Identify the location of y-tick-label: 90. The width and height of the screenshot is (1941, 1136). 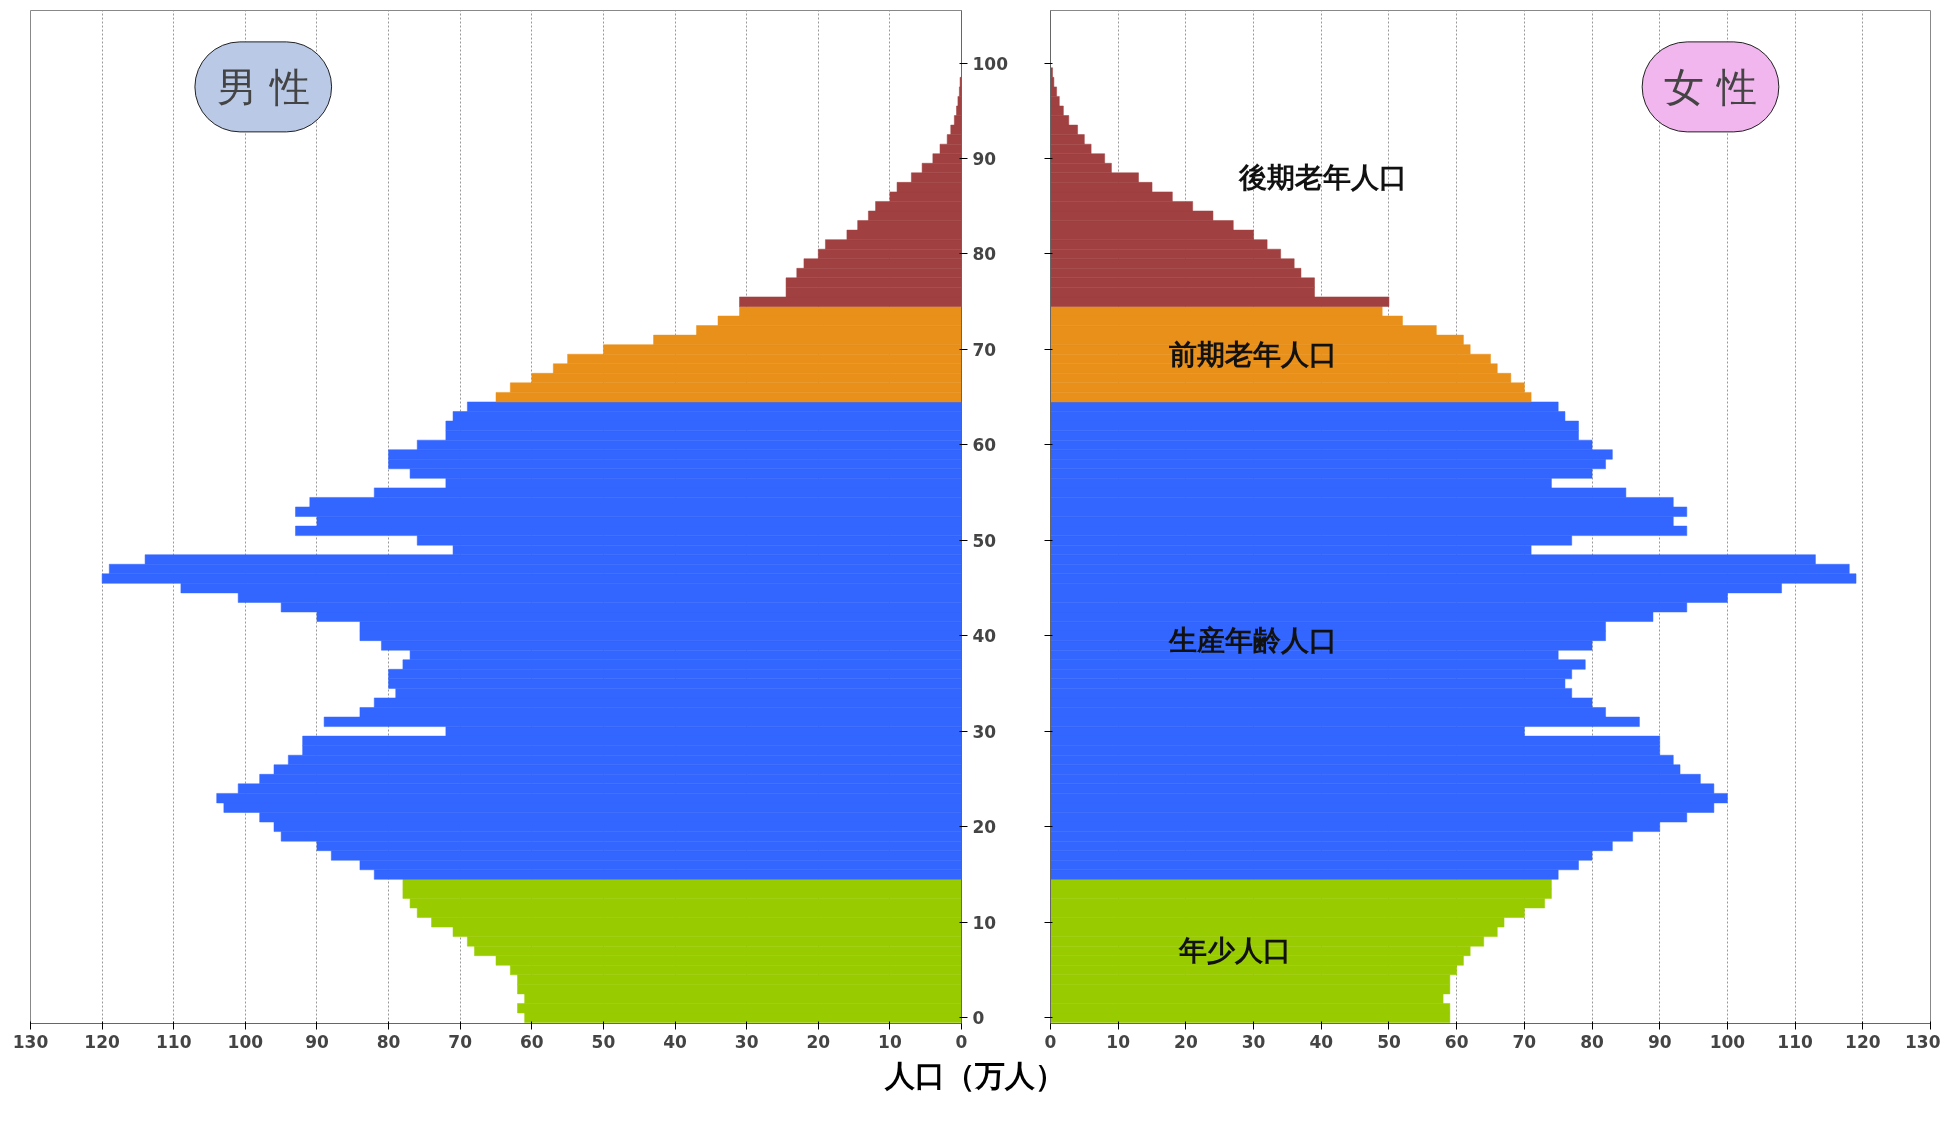
(984, 158).